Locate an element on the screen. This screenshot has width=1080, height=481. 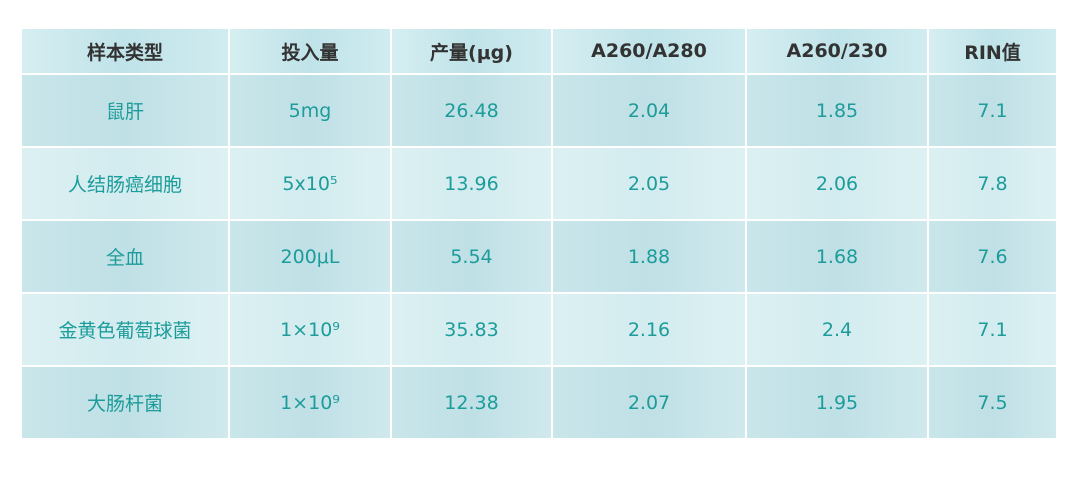
table-cell: 1.85 is located at coordinates (837, 110).